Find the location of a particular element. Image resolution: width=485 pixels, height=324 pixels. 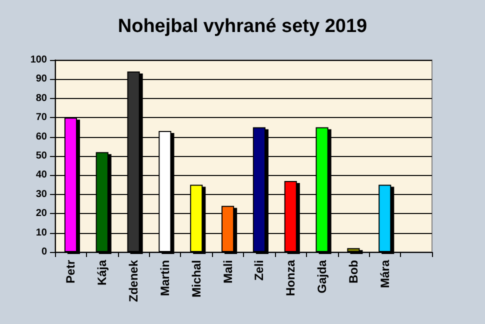

y-tick-label: 80 is located at coordinates (42, 98).